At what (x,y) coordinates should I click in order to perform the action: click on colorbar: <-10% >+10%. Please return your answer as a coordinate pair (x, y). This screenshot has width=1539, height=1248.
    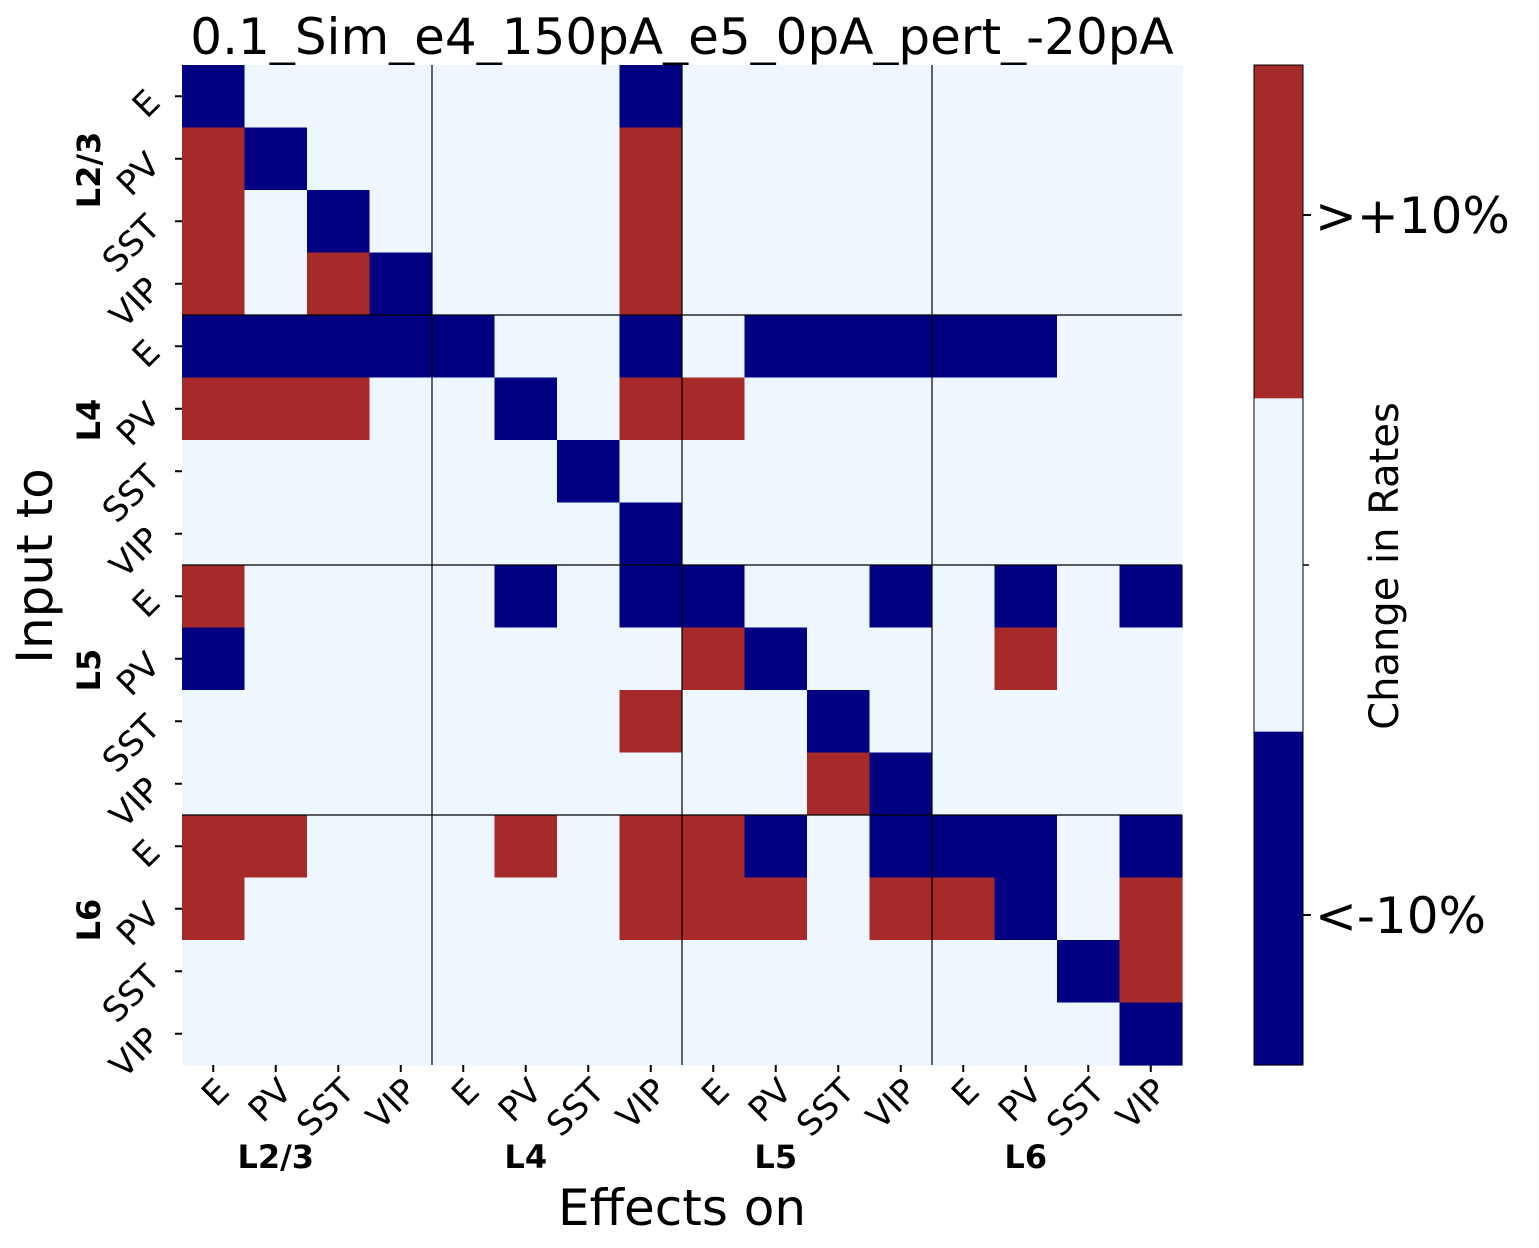
    Looking at the image, I should click on (1381, 565).